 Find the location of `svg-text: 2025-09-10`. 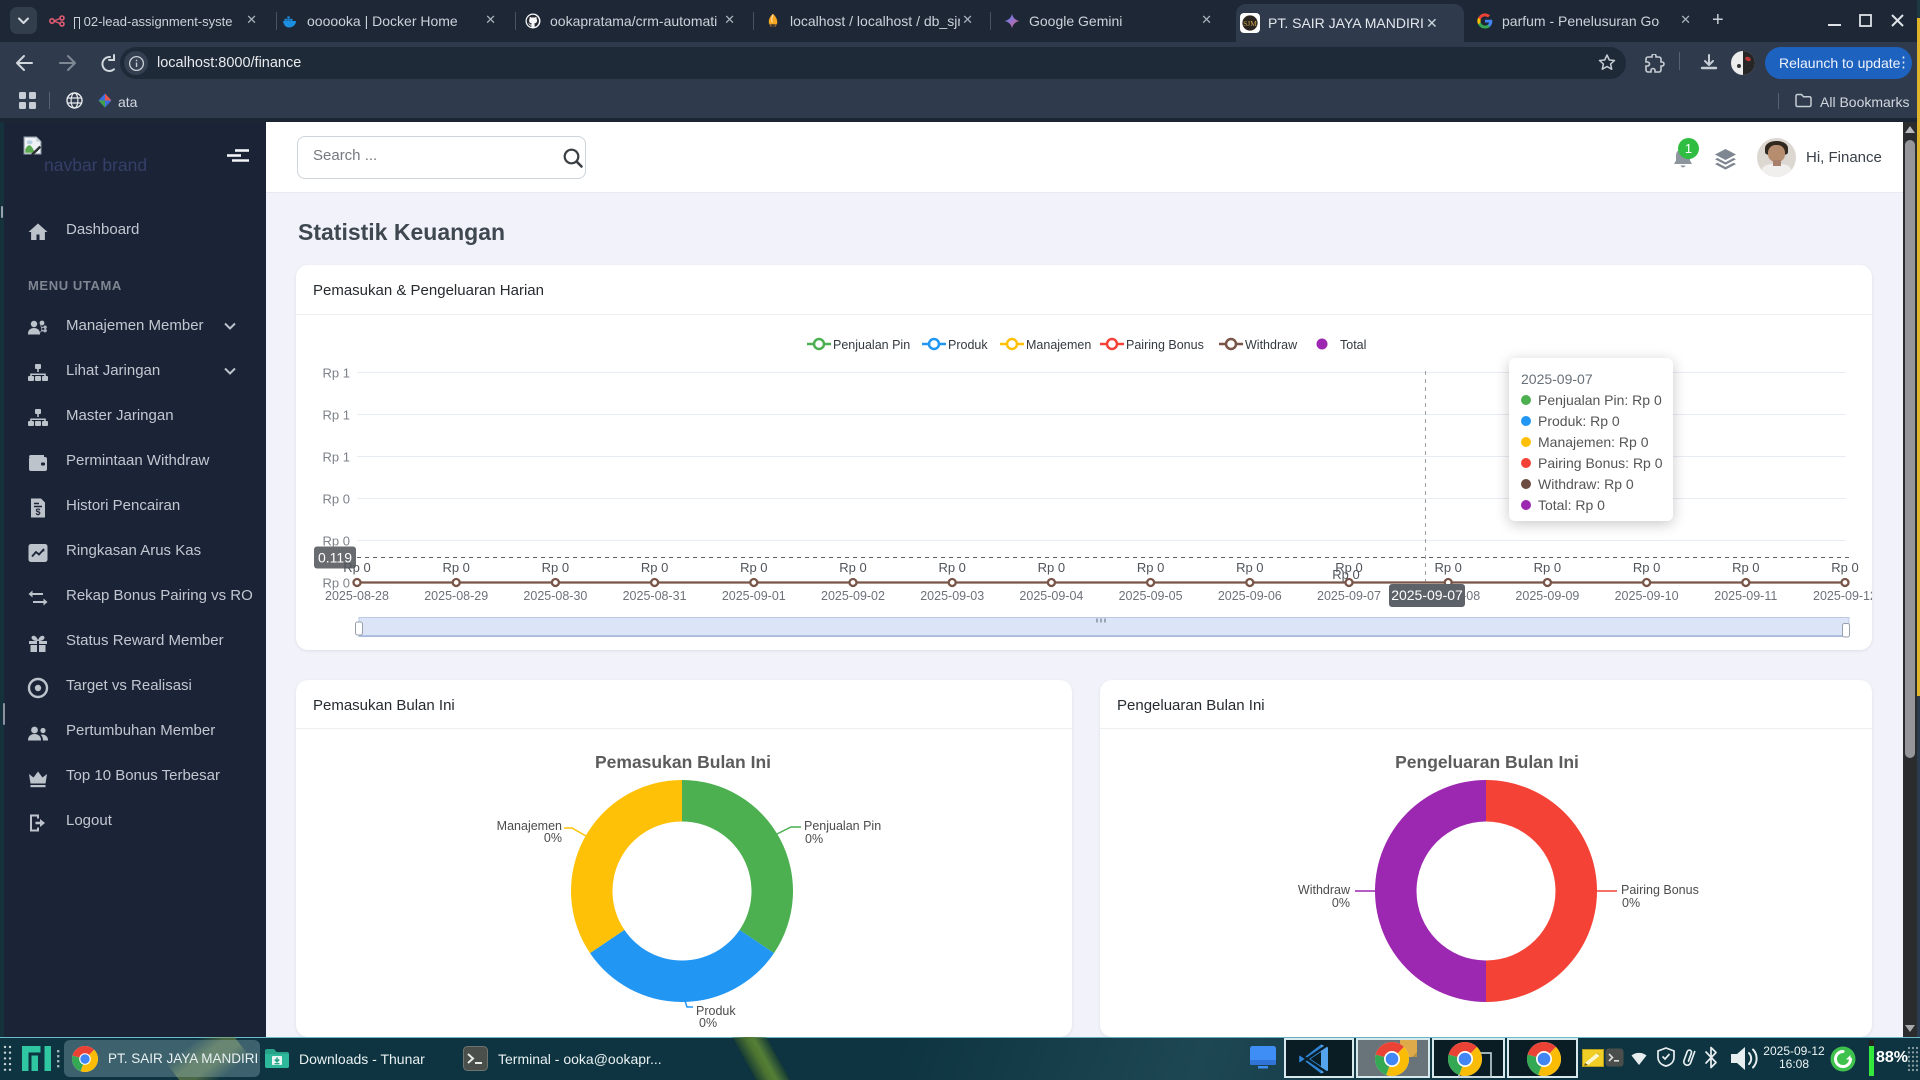

svg-text: 2025-09-10 is located at coordinates (1647, 596).